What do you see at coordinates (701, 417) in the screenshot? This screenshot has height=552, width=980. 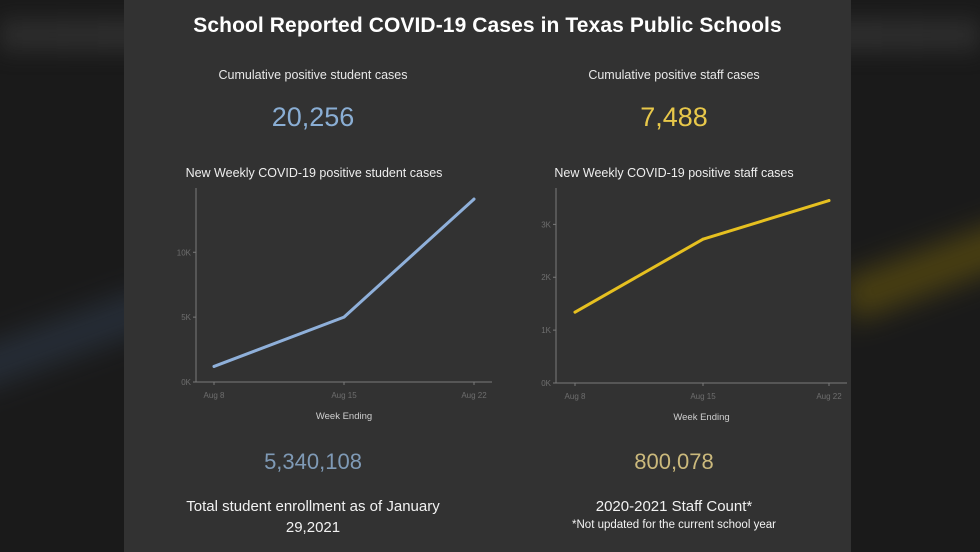 I see `staff-chart-x-axis-title: Week Ending` at bounding box center [701, 417].